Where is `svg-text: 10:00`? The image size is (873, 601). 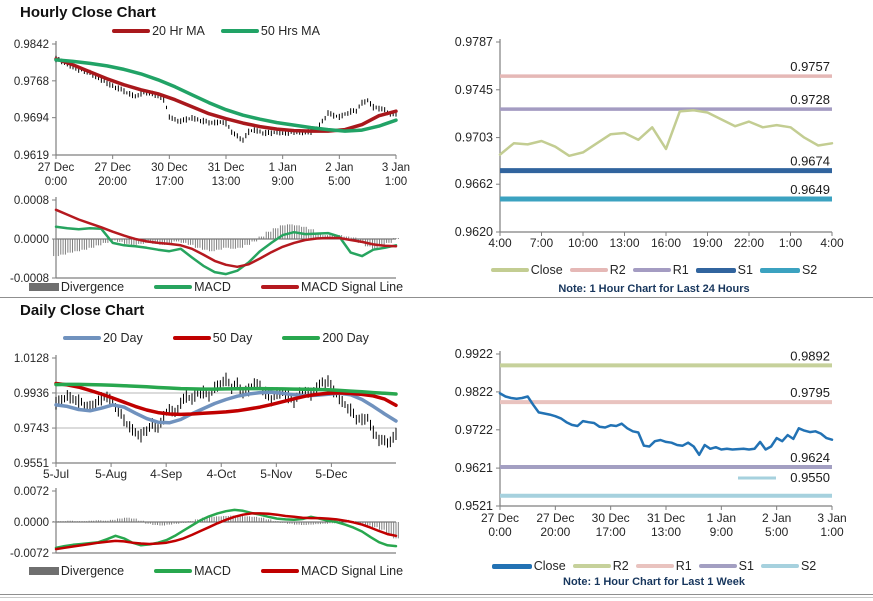 svg-text: 10:00 is located at coordinates (583, 243).